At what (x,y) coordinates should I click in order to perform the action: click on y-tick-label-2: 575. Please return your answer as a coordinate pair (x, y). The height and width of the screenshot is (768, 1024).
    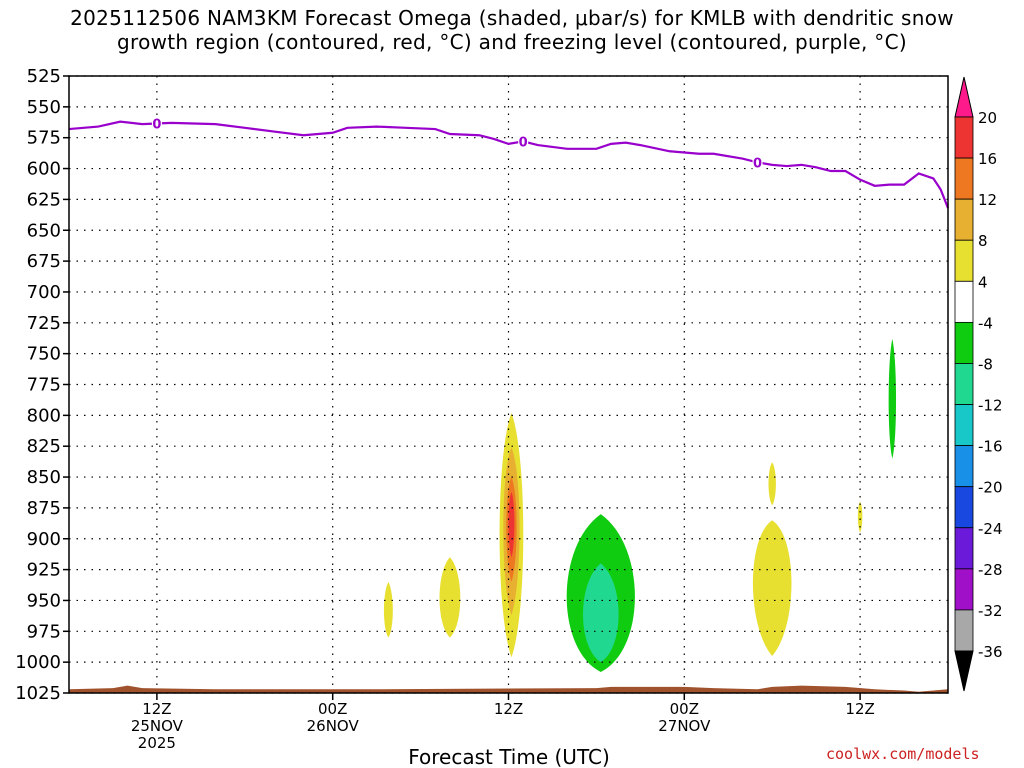
    Looking at the image, I should click on (44, 138).